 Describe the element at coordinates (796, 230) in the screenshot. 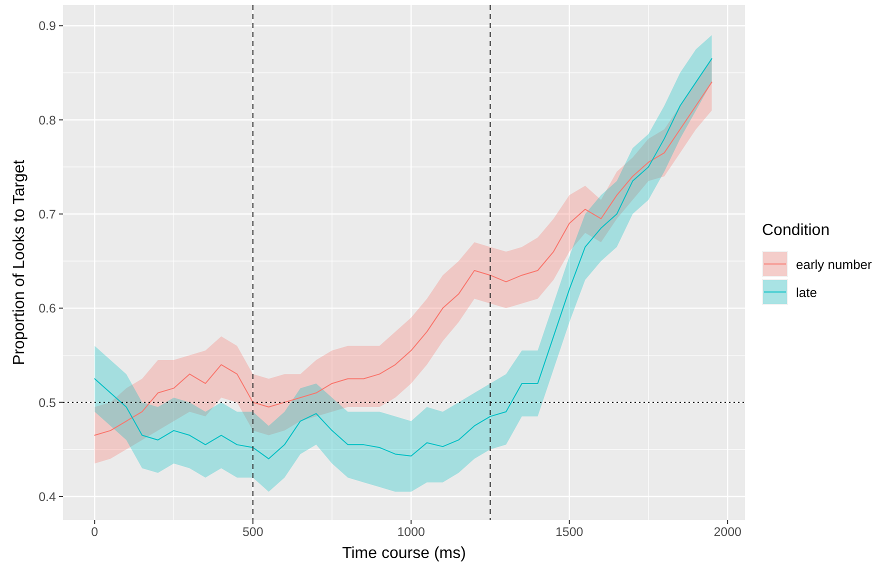

I see `legend-title: Condition` at that location.